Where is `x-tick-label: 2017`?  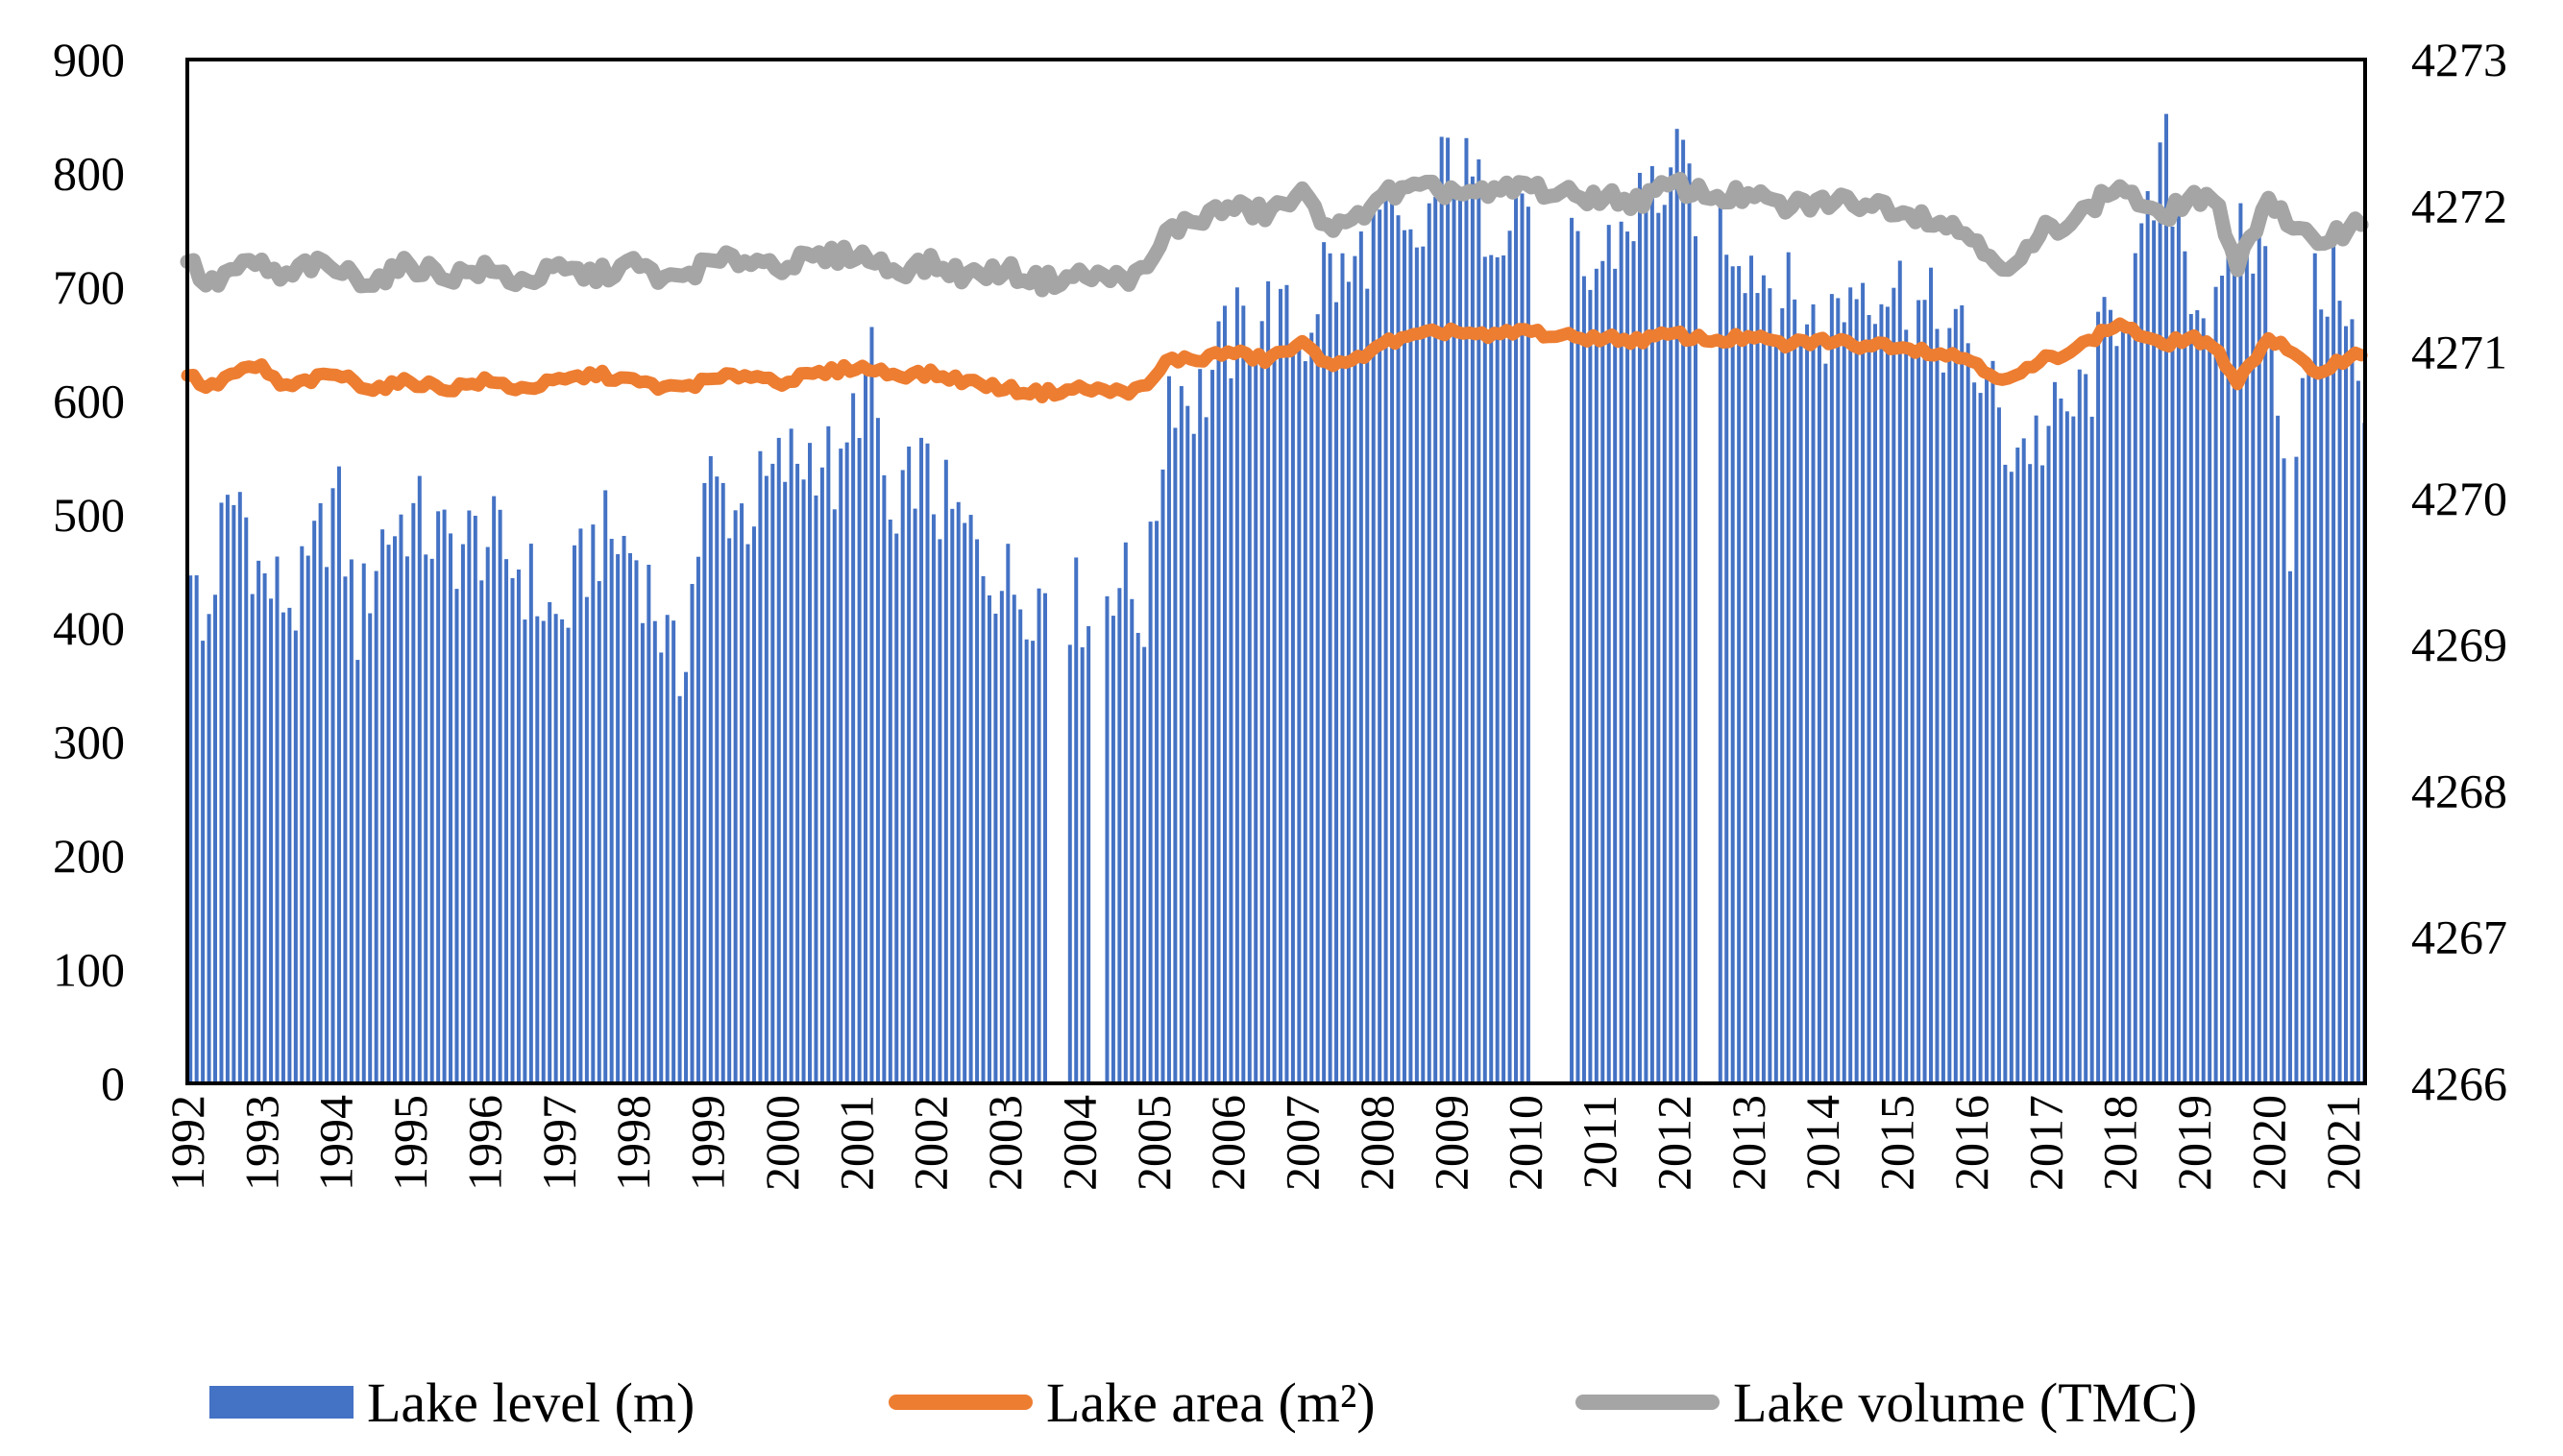 x-tick-label: 2017 is located at coordinates (2045, 1143).